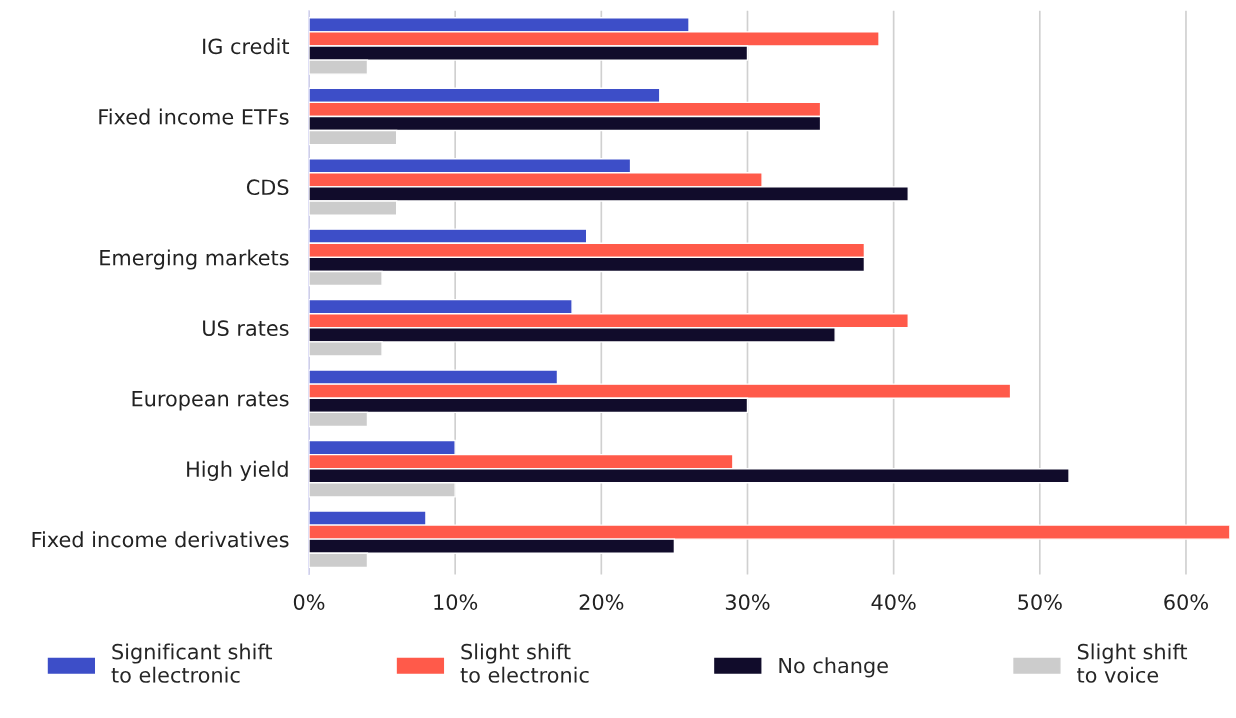 The height and width of the screenshot is (718, 1236). What do you see at coordinates (747, 602) in the screenshot?
I see `x-tick-label: 30%` at bounding box center [747, 602].